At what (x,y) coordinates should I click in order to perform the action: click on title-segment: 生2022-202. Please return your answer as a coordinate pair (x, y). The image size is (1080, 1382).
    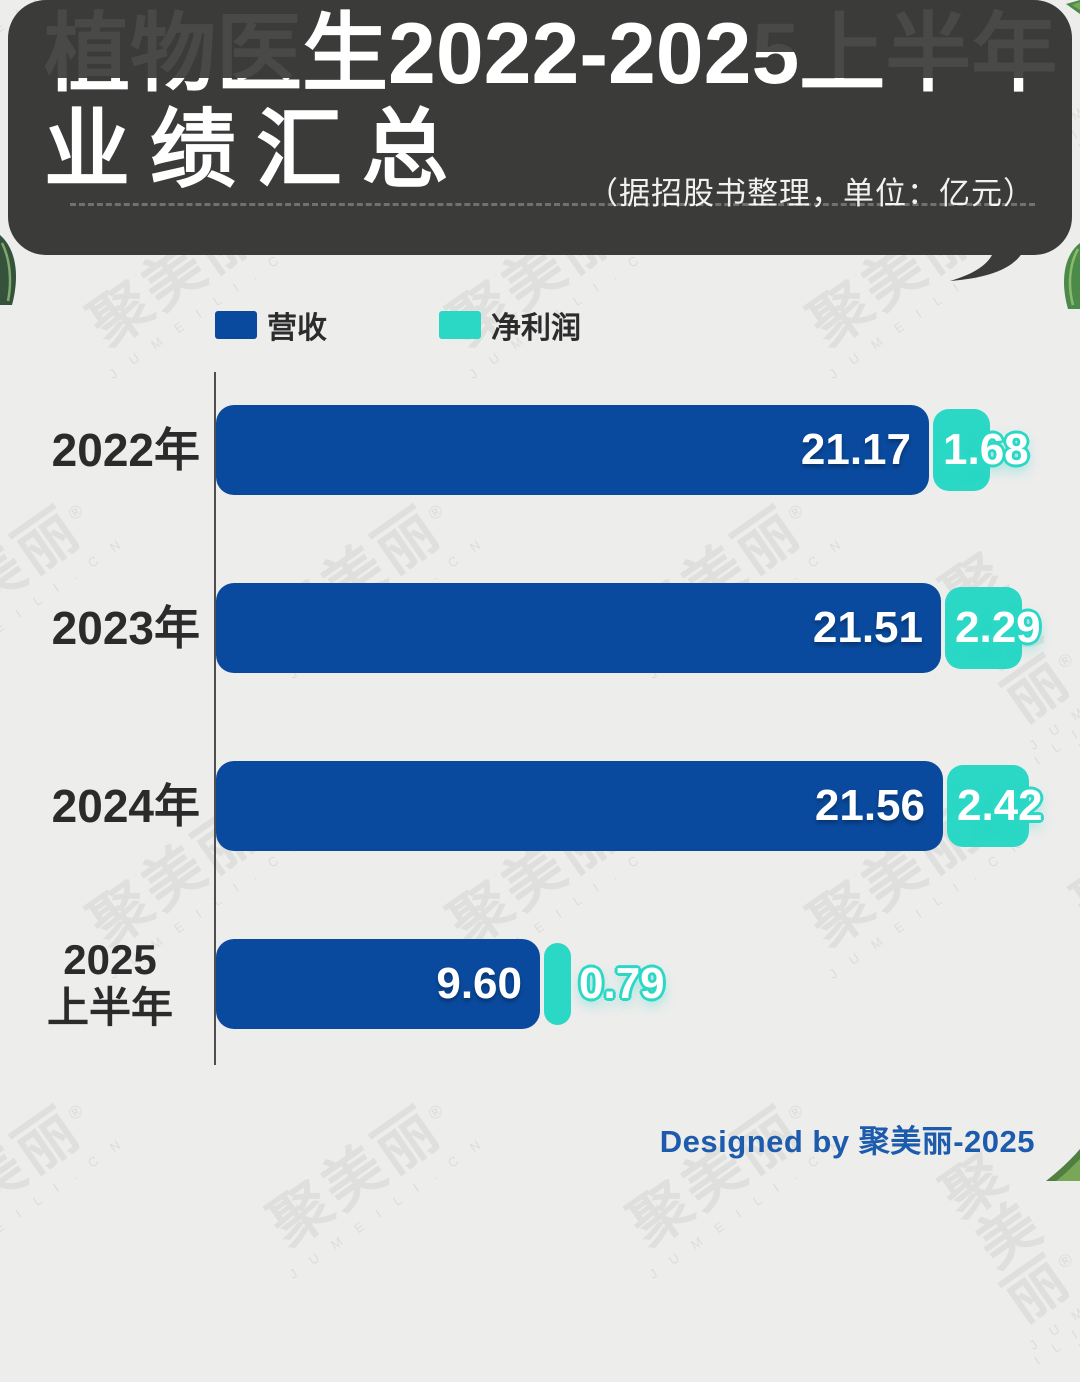
    Looking at the image, I should click on (527, 54).